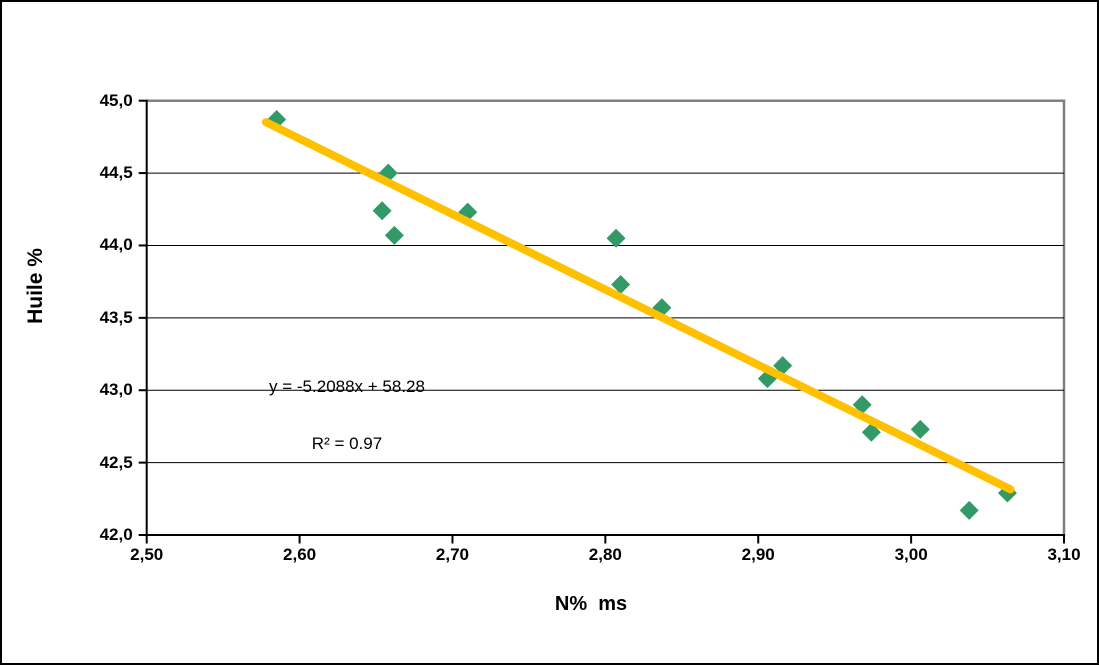 The width and height of the screenshot is (1099, 665). I want to click on y-tick-label: 43,0, so click(116, 390).